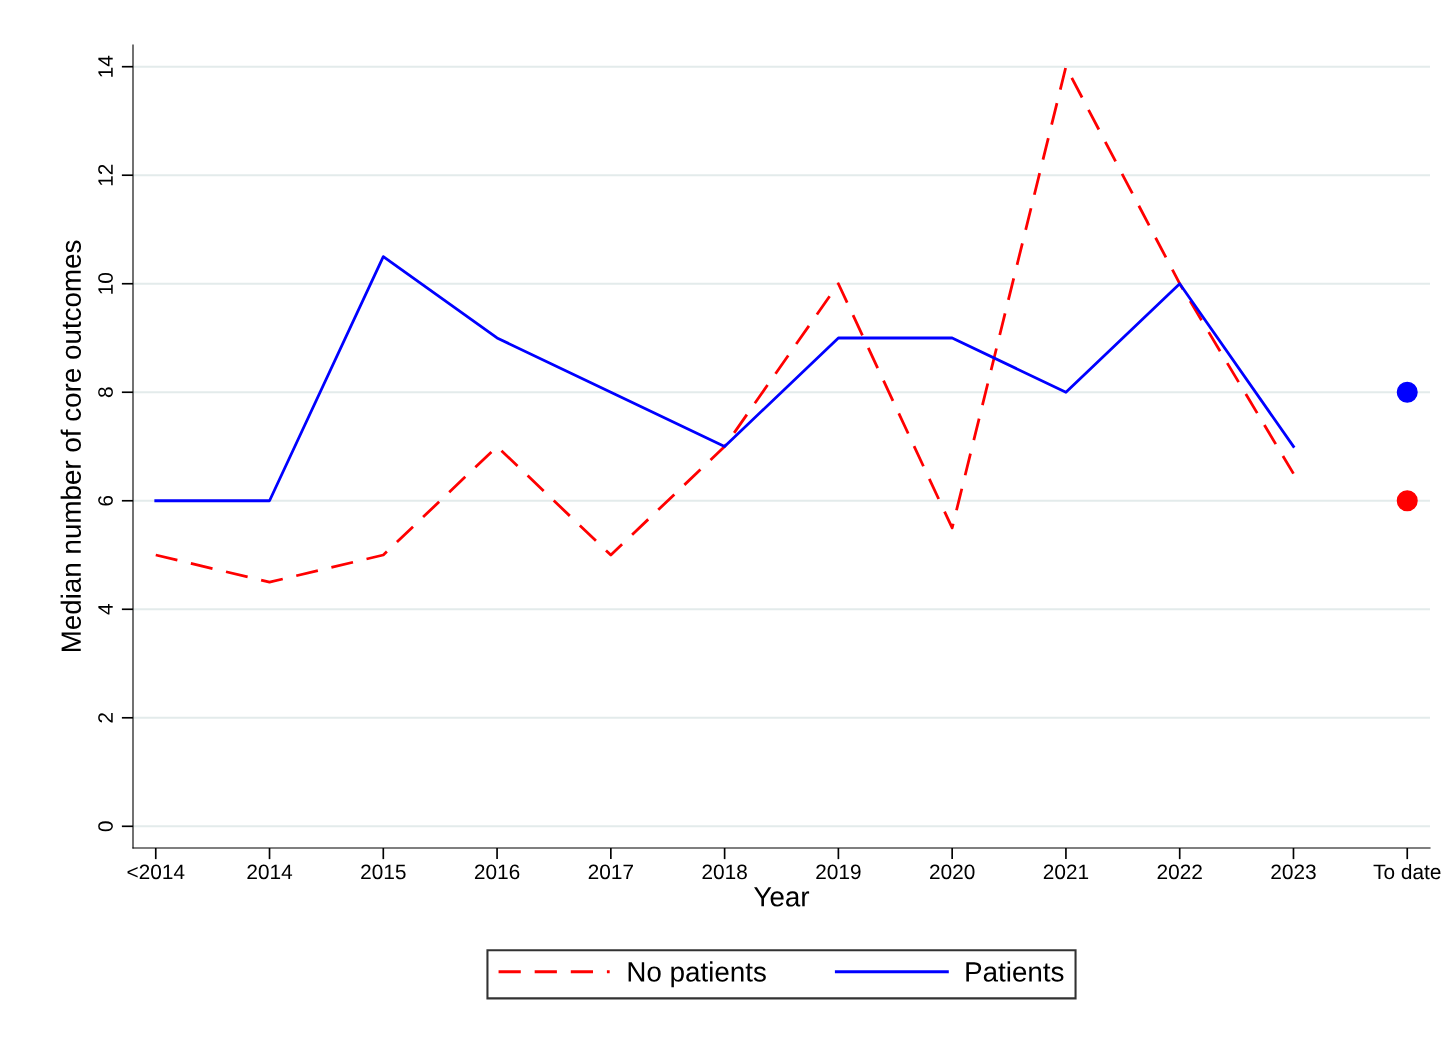  I want to click on x-tick-label: 2014, so click(270, 872).